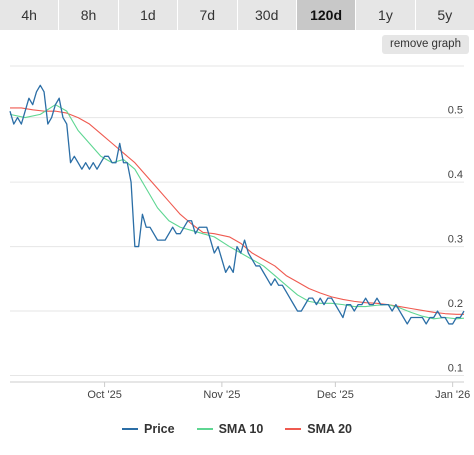 This screenshot has height=455, width=474. I want to click on y-tick-label: 0.5, so click(455, 111).